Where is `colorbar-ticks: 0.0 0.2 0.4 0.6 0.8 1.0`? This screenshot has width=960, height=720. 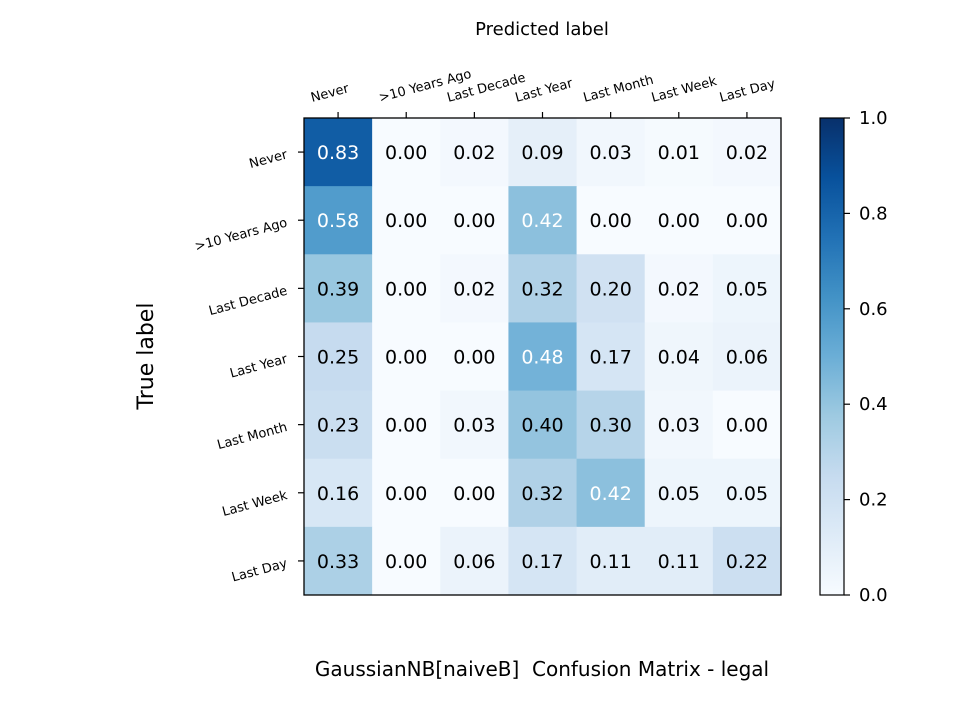
colorbar-ticks: 0.0 0.2 0.4 0.6 0.8 1.0 is located at coordinates (866, 357).